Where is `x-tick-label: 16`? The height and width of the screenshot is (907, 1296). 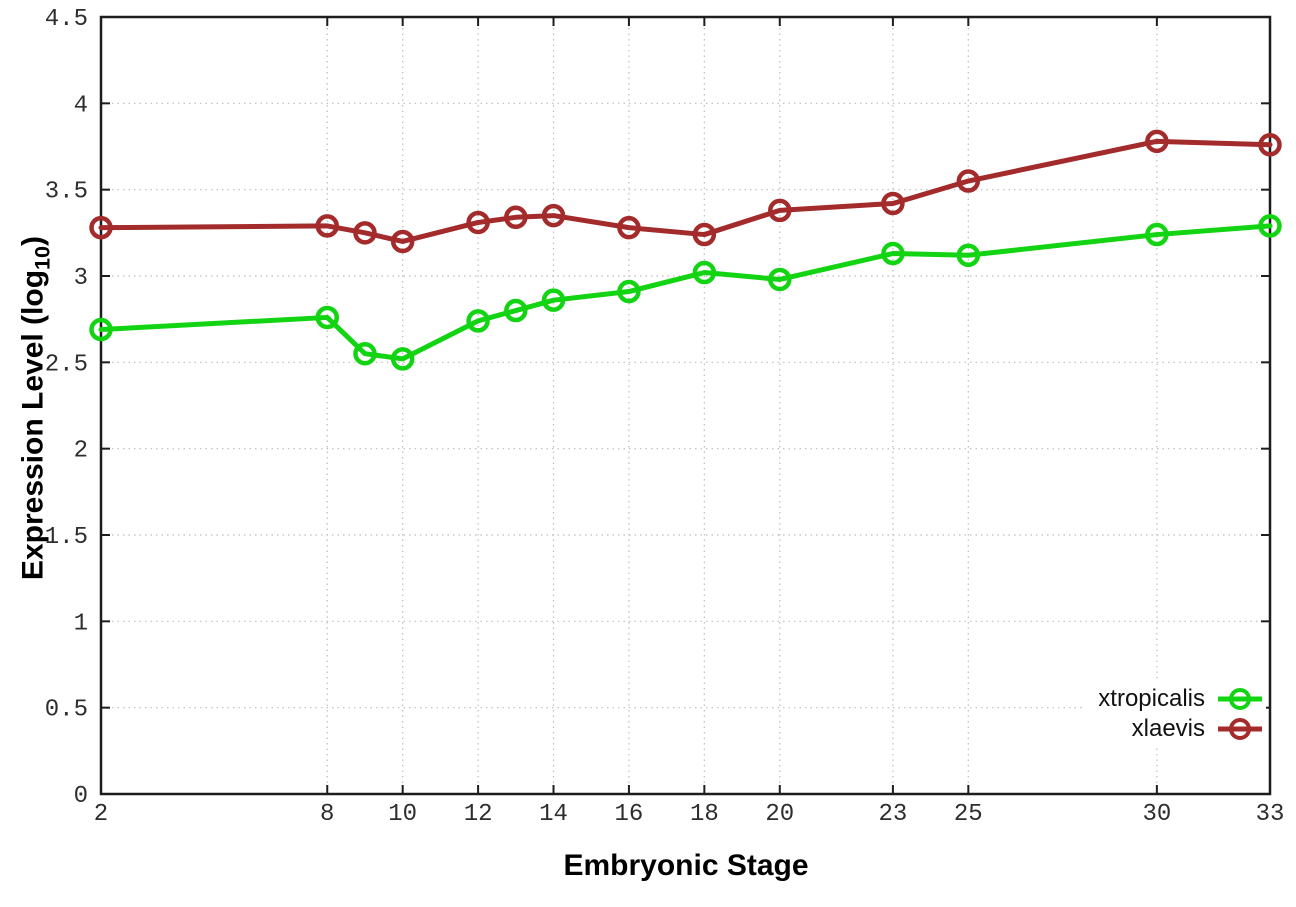
x-tick-label: 16 is located at coordinates (629, 814).